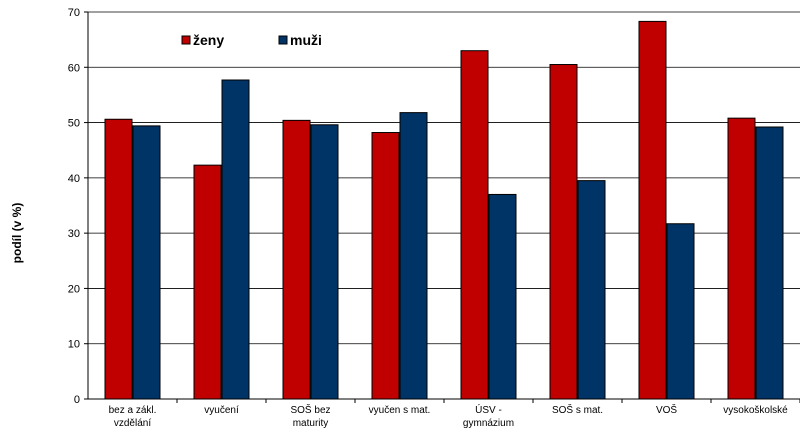 Image resolution: width=800 pixels, height=437 pixels. I want to click on x-category-label: SOŠ bez, so click(310, 409).